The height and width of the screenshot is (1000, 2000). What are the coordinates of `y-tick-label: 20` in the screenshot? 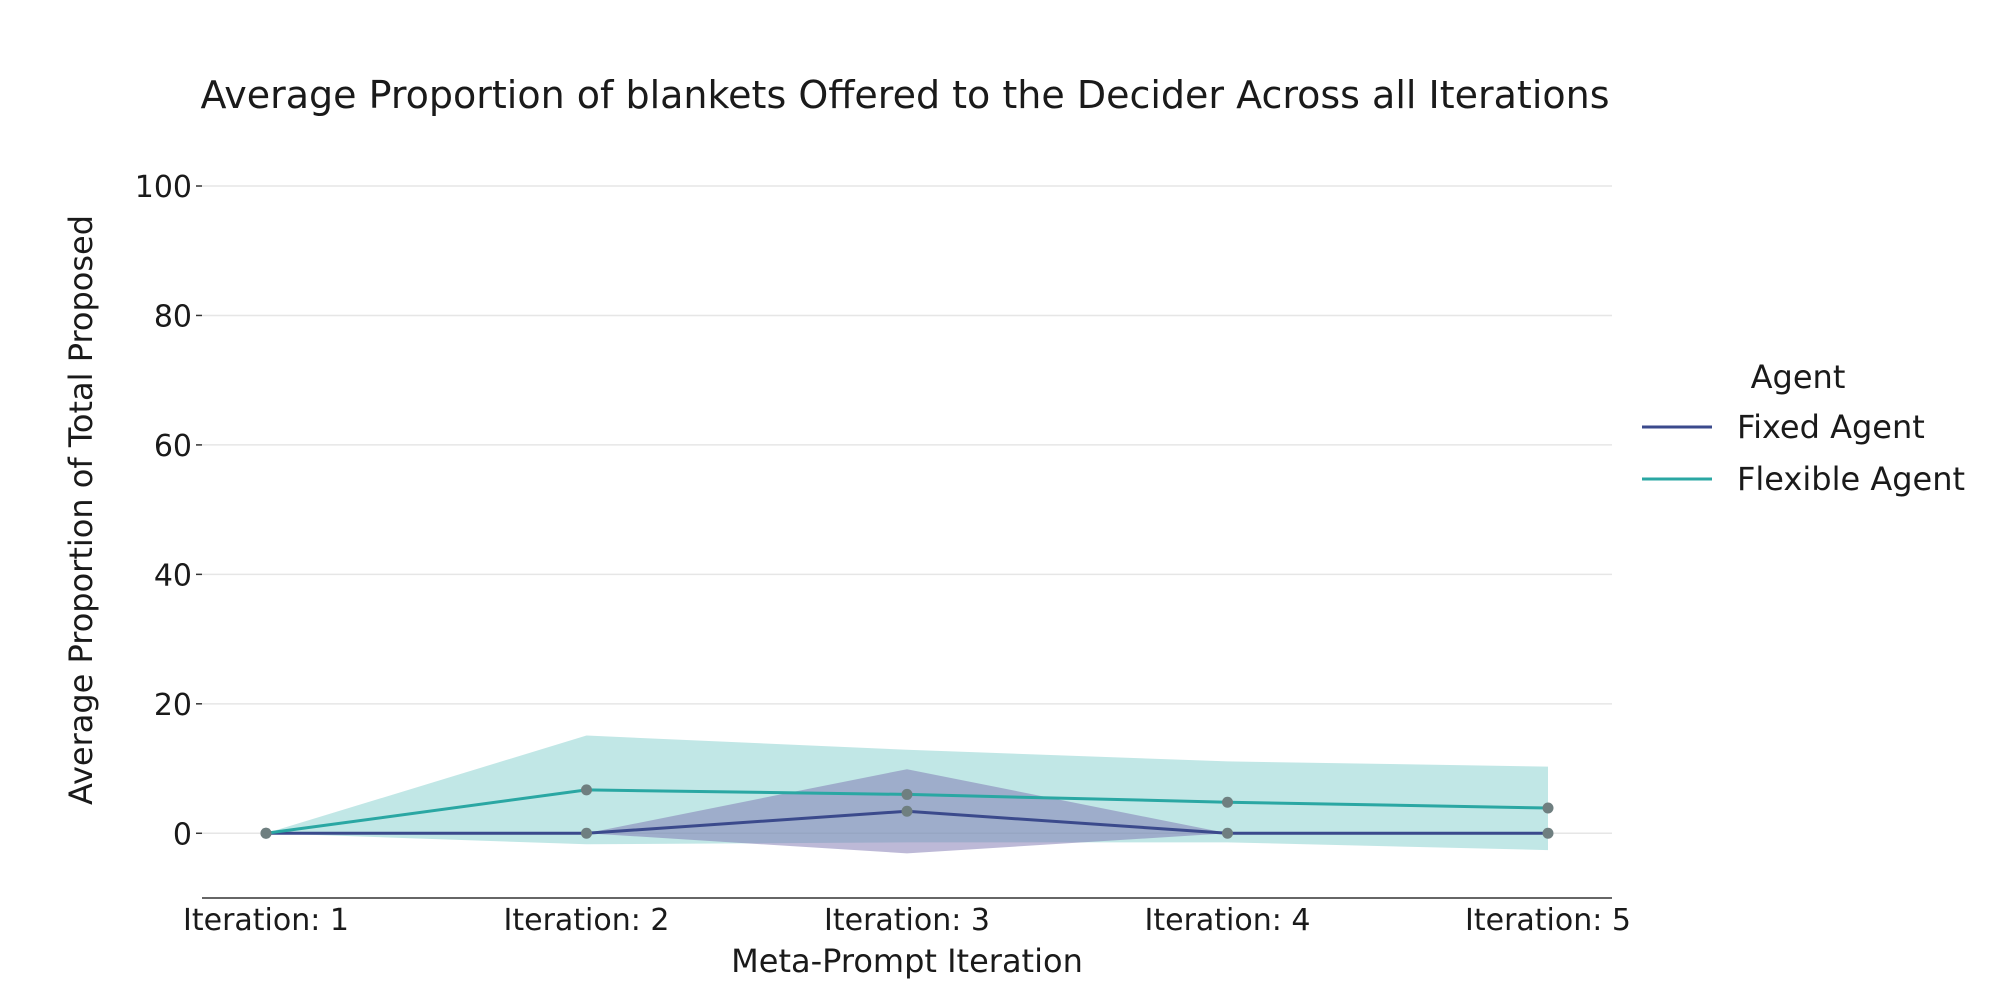 It's located at (173, 705).